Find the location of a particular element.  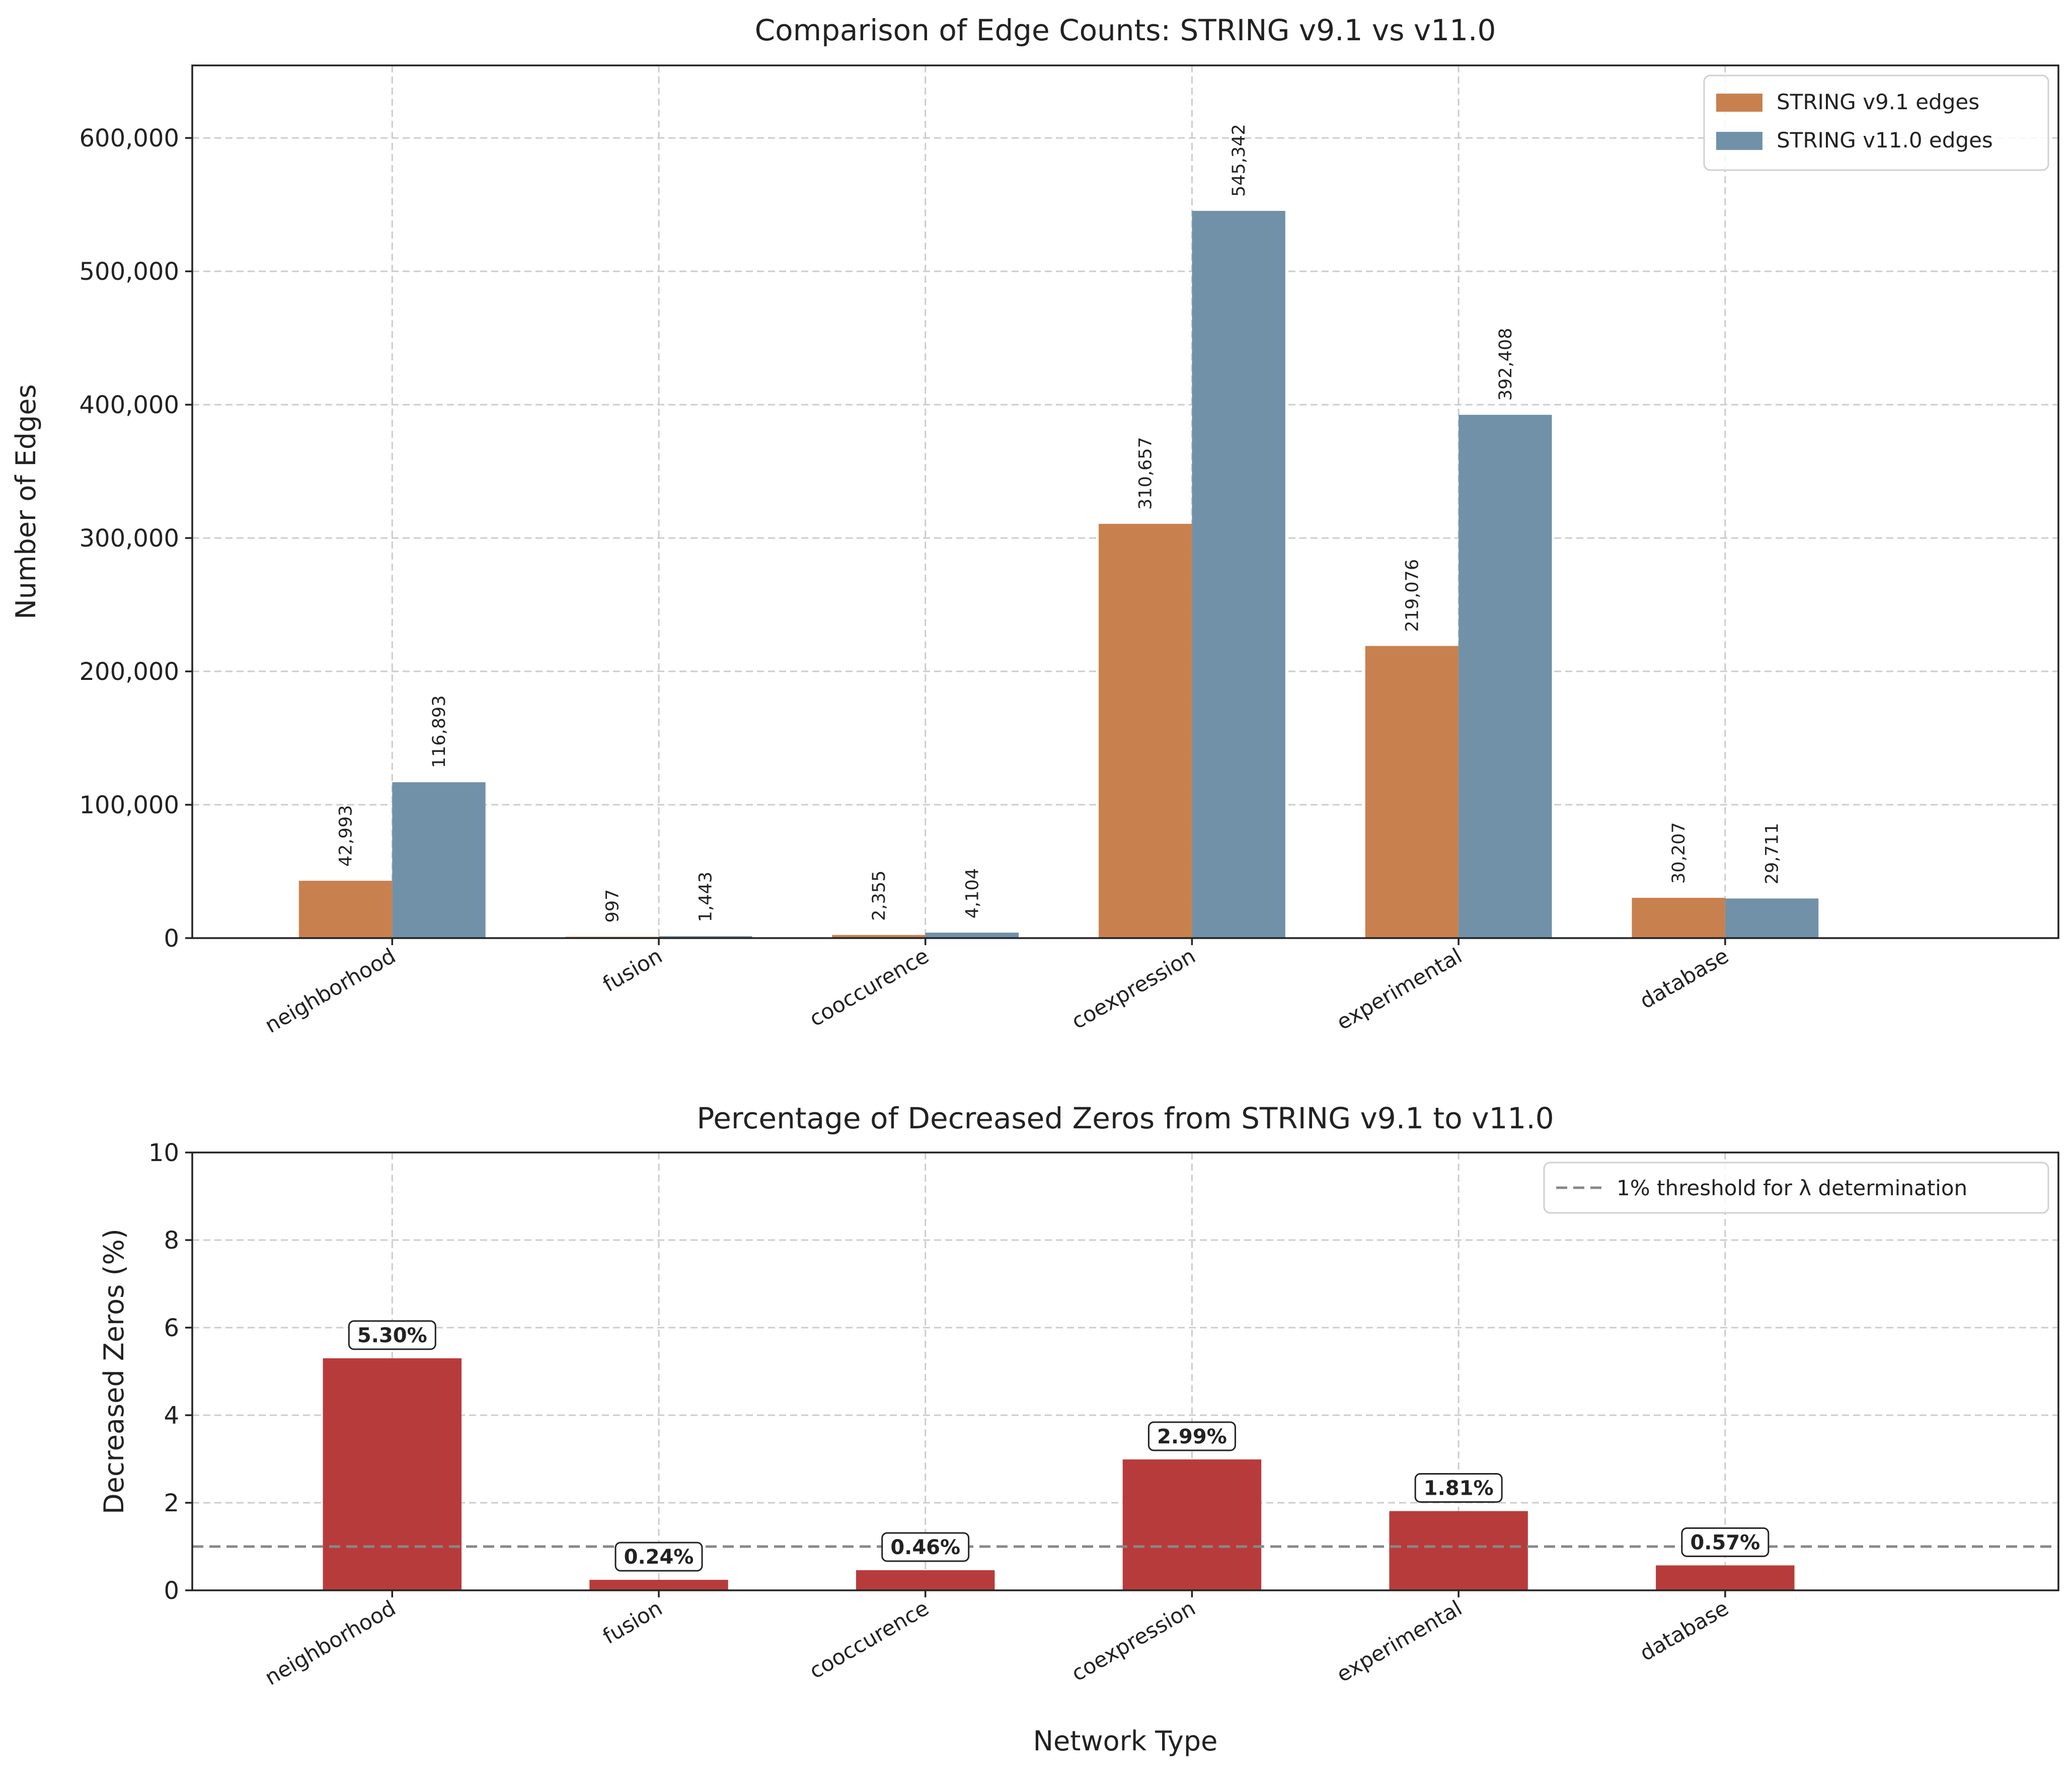

bar-value-label: 30,207 is located at coordinates (1679, 853).